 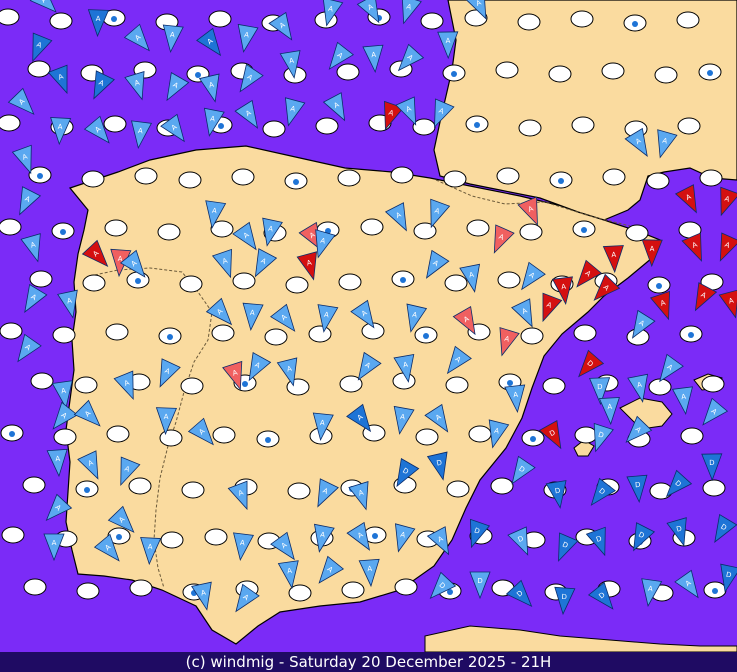 What do you see at coordinates (580, 639) in the screenshot?
I see `land-africa` at bounding box center [580, 639].